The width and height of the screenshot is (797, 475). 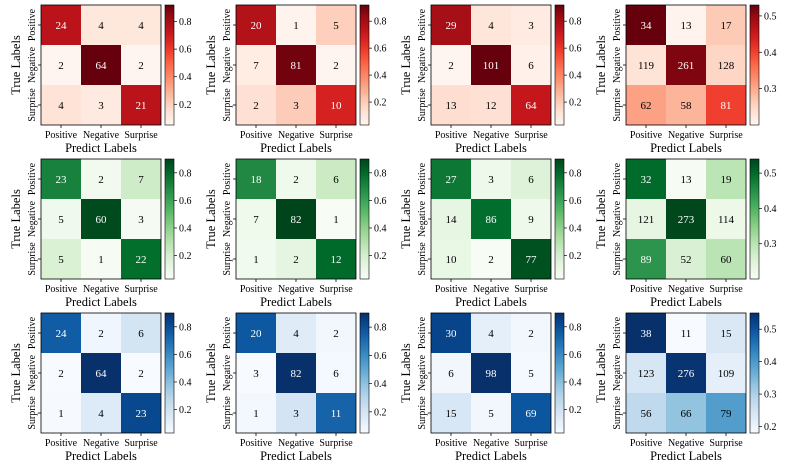 What do you see at coordinates (727, 334) in the screenshot?
I see `cell-value-label: 15` at bounding box center [727, 334].